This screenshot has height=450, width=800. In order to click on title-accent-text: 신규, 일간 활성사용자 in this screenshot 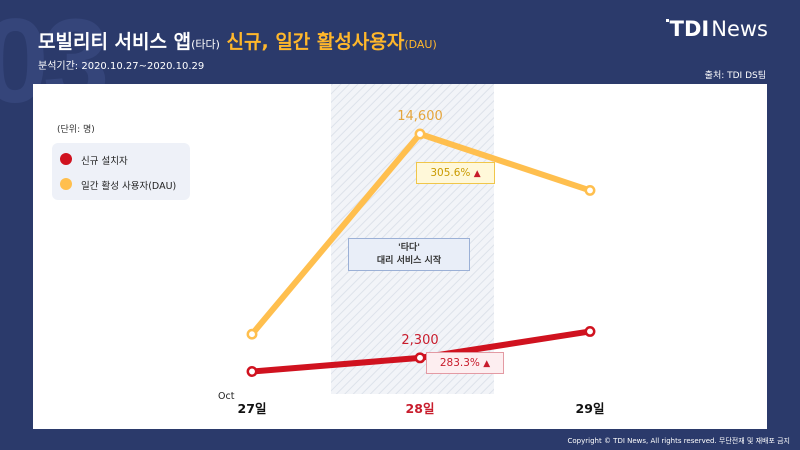, I will do `click(315, 42)`.